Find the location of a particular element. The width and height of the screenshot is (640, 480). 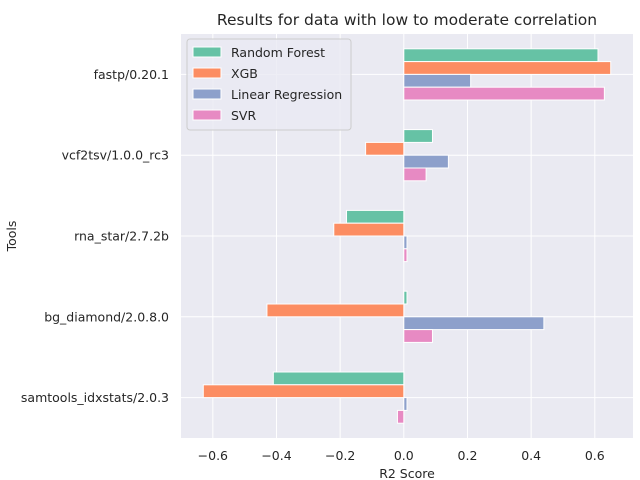

legend-box is located at coordinates (269, 84).